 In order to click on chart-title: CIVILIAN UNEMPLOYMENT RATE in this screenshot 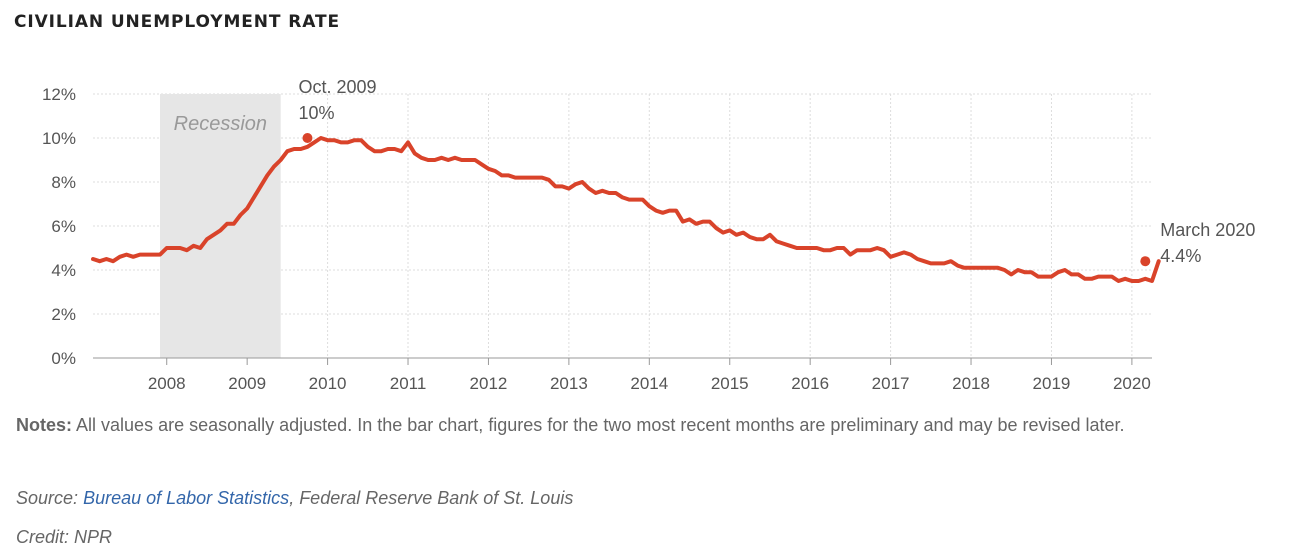, I will do `click(177, 22)`.